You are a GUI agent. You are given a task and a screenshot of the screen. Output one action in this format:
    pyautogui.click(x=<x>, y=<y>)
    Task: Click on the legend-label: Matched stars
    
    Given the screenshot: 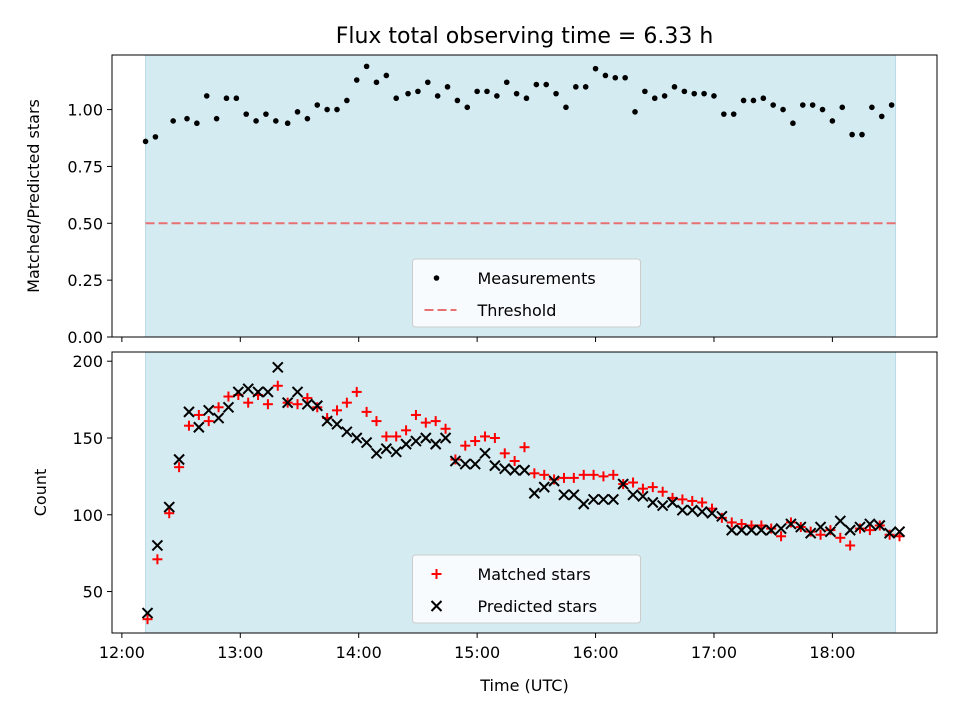 What is the action you would take?
    pyautogui.click(x=534, y=574)
    